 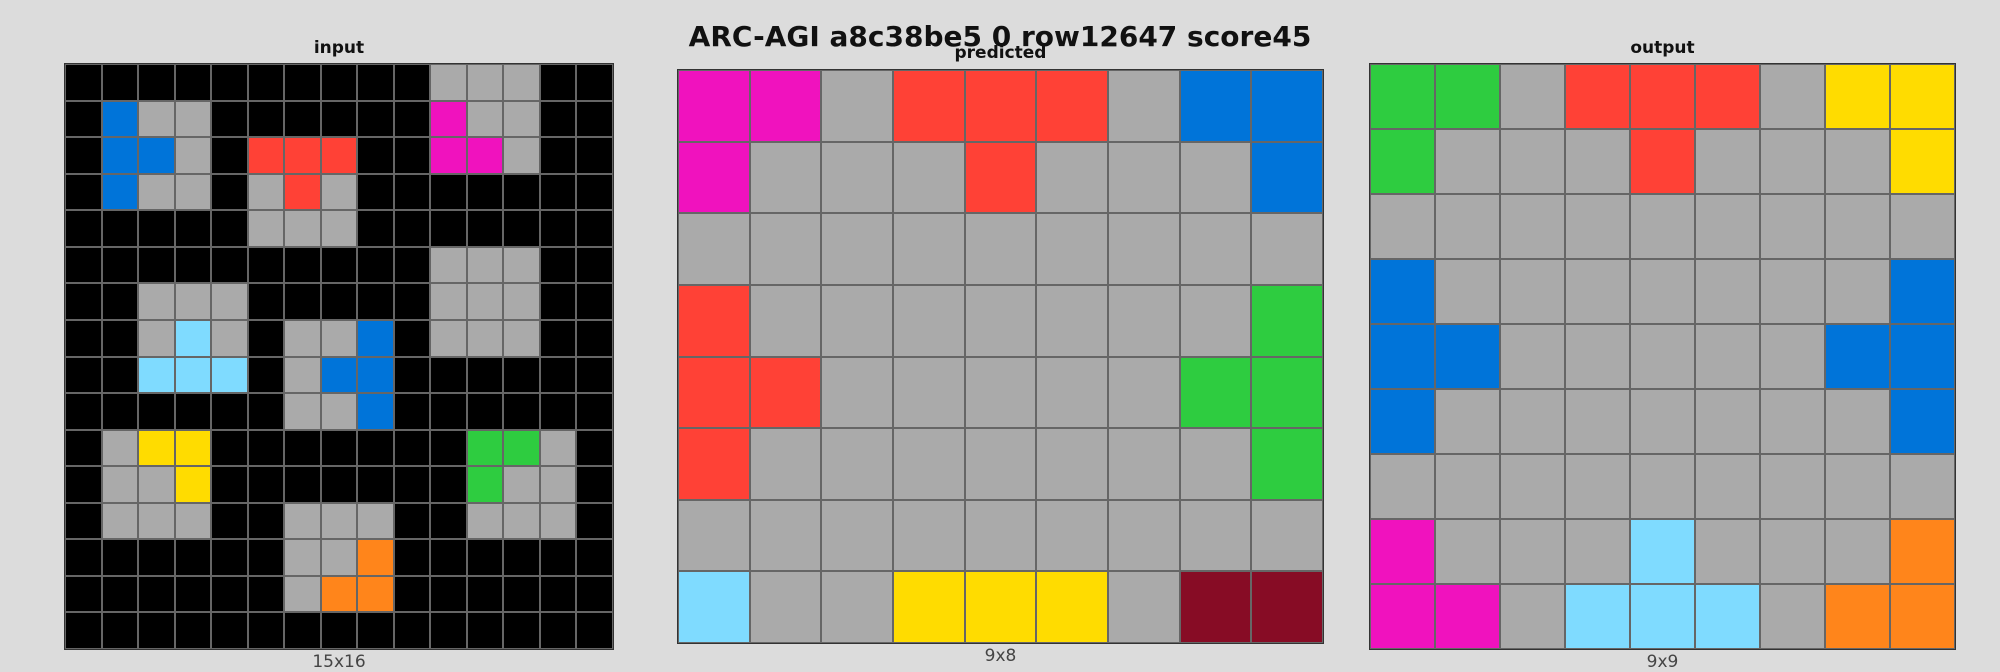 I want to click on input-grid-dims: 15x16, so click(x=339, y=662).